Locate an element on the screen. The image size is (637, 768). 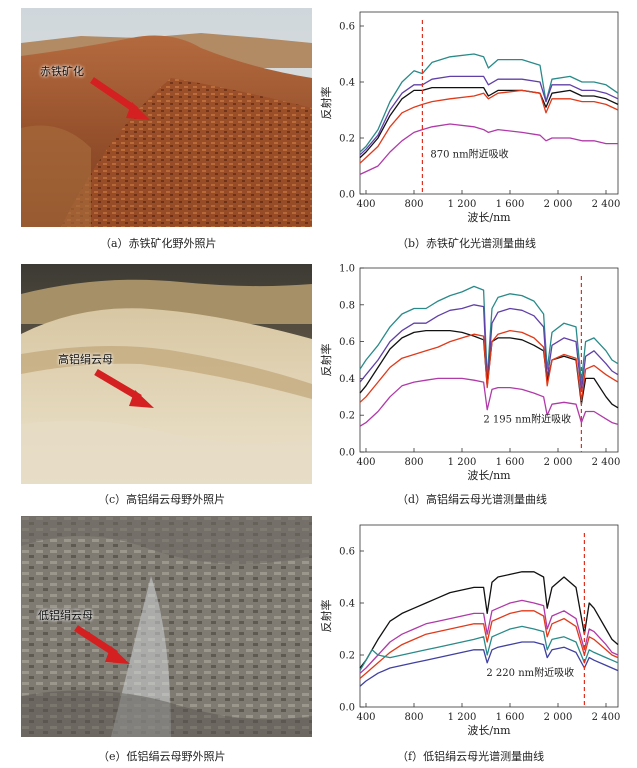
photo-low-al-sericite is located at coordinates (166, 626).